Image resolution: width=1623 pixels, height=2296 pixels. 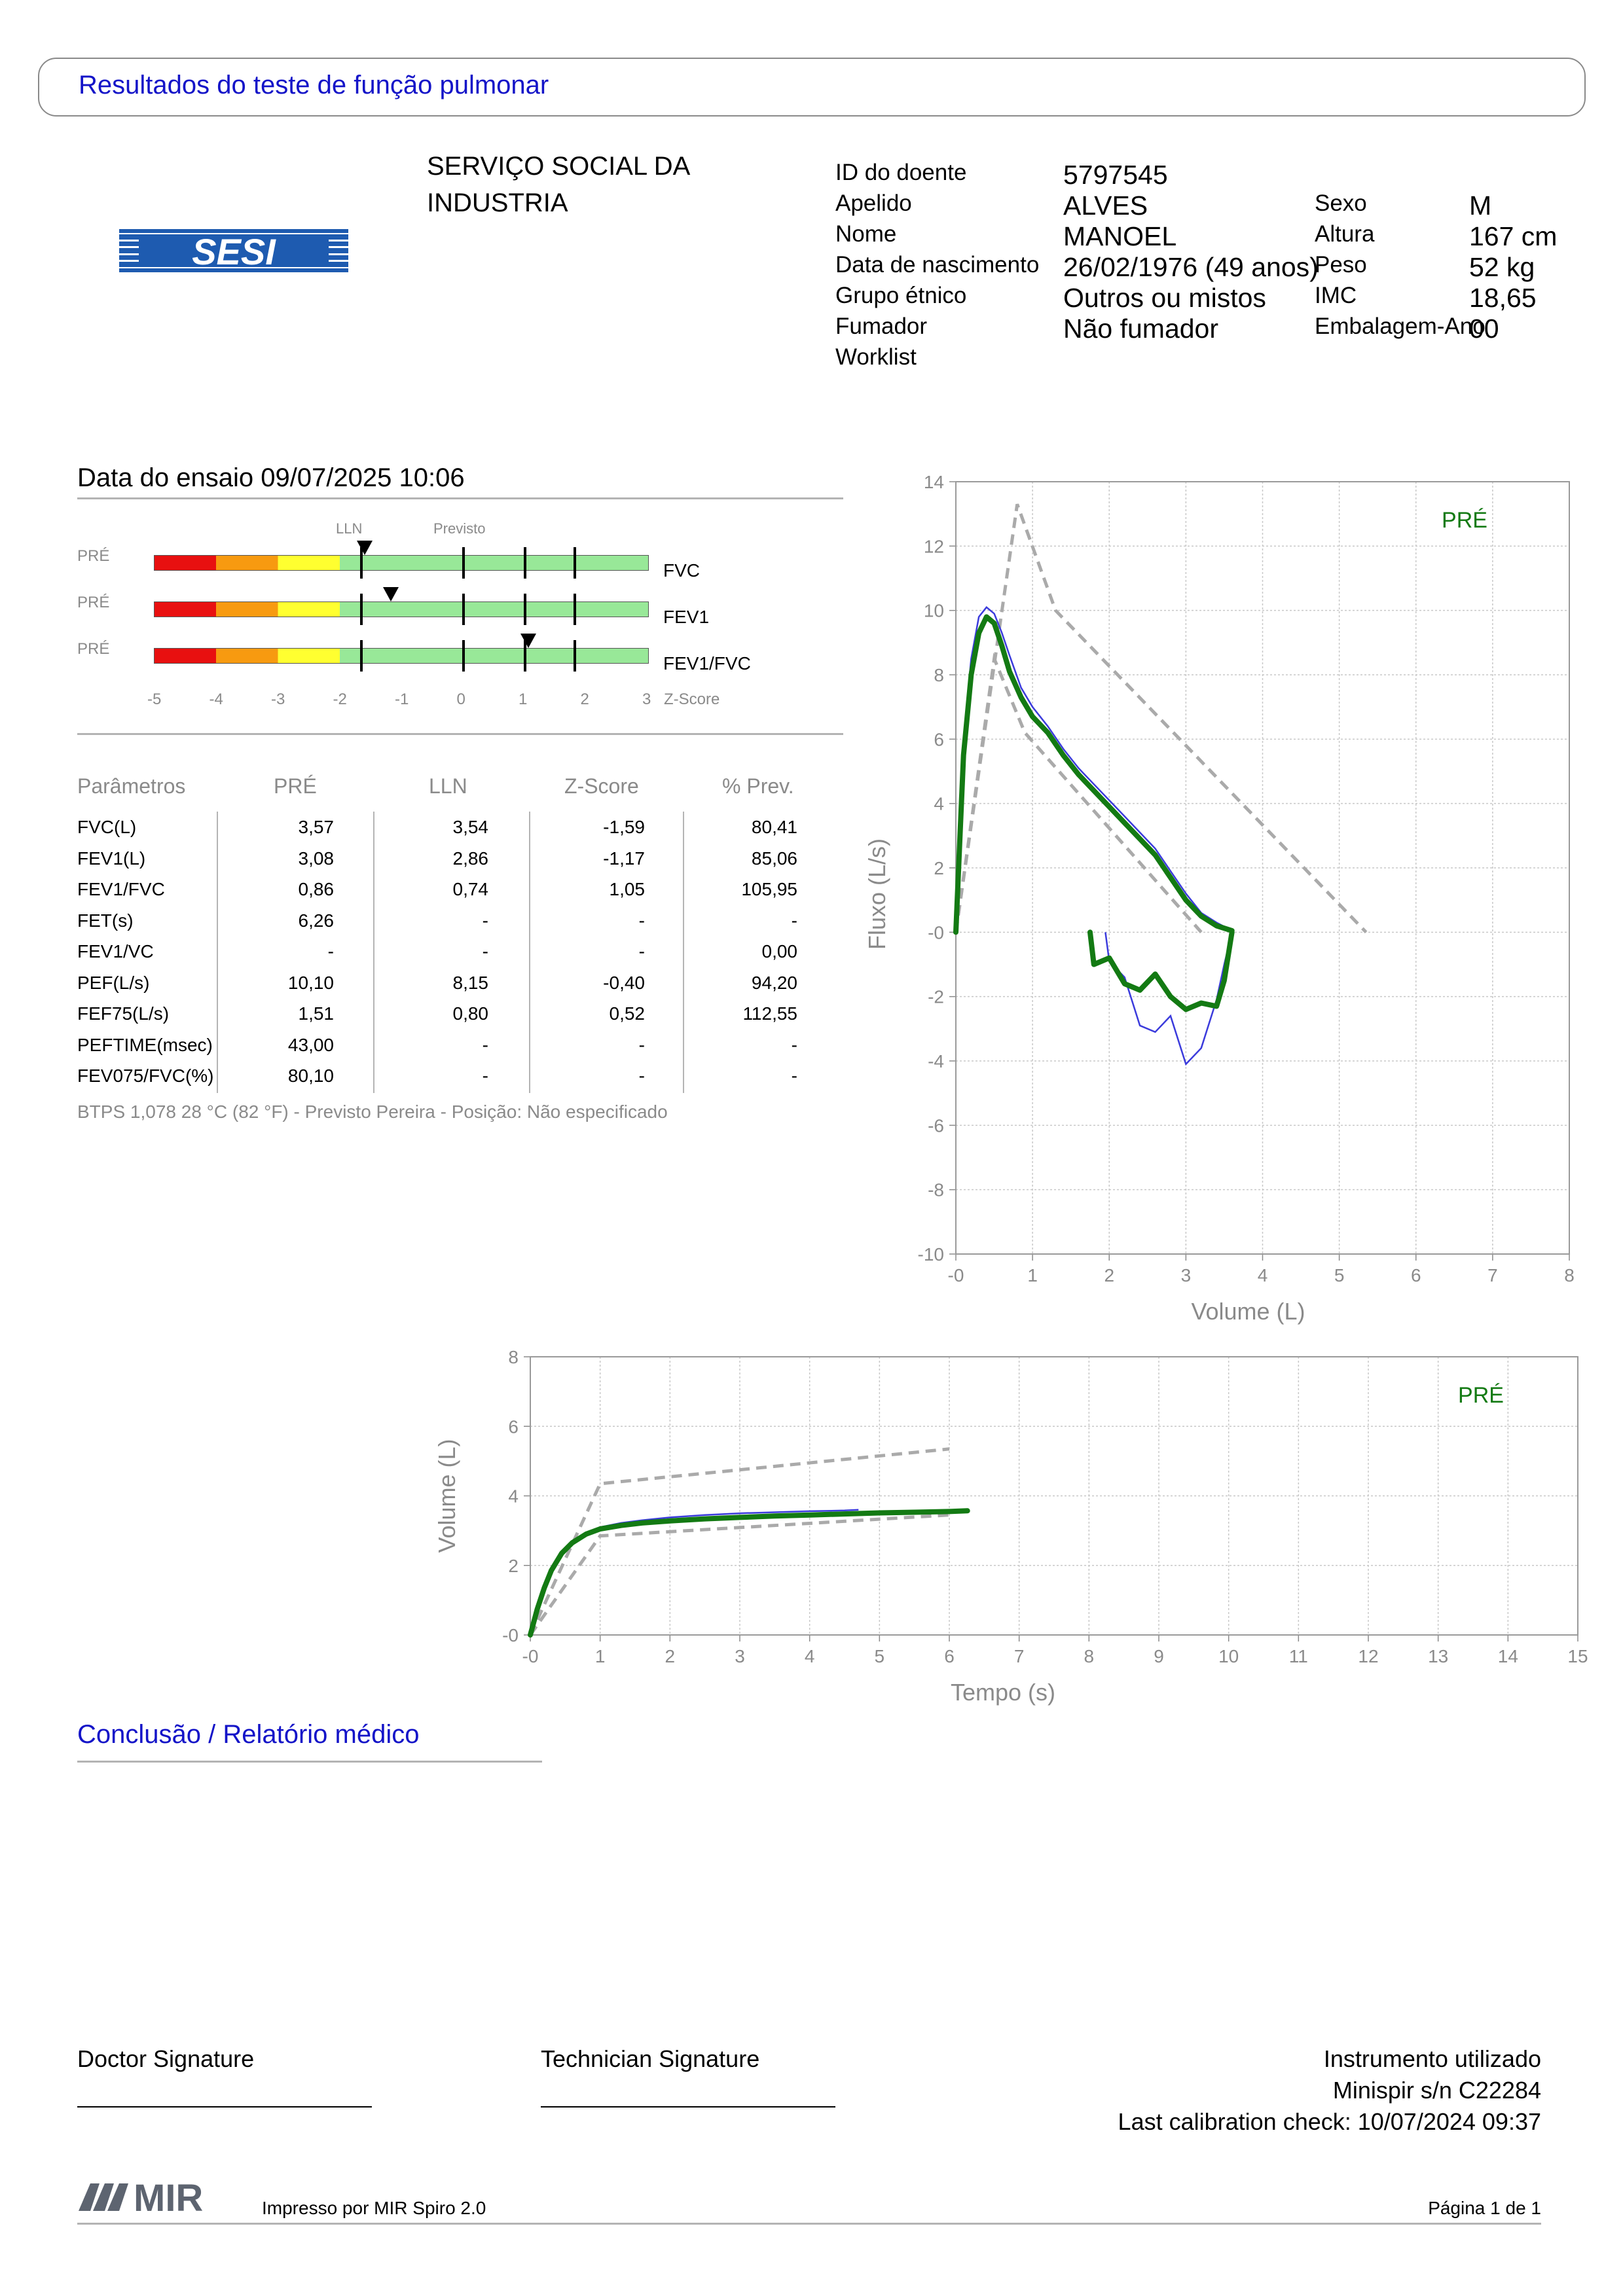 I want to click on instrument-calibration: Last calibration check: 10/07/2024 09:37, so click(x=1329, y=2121).